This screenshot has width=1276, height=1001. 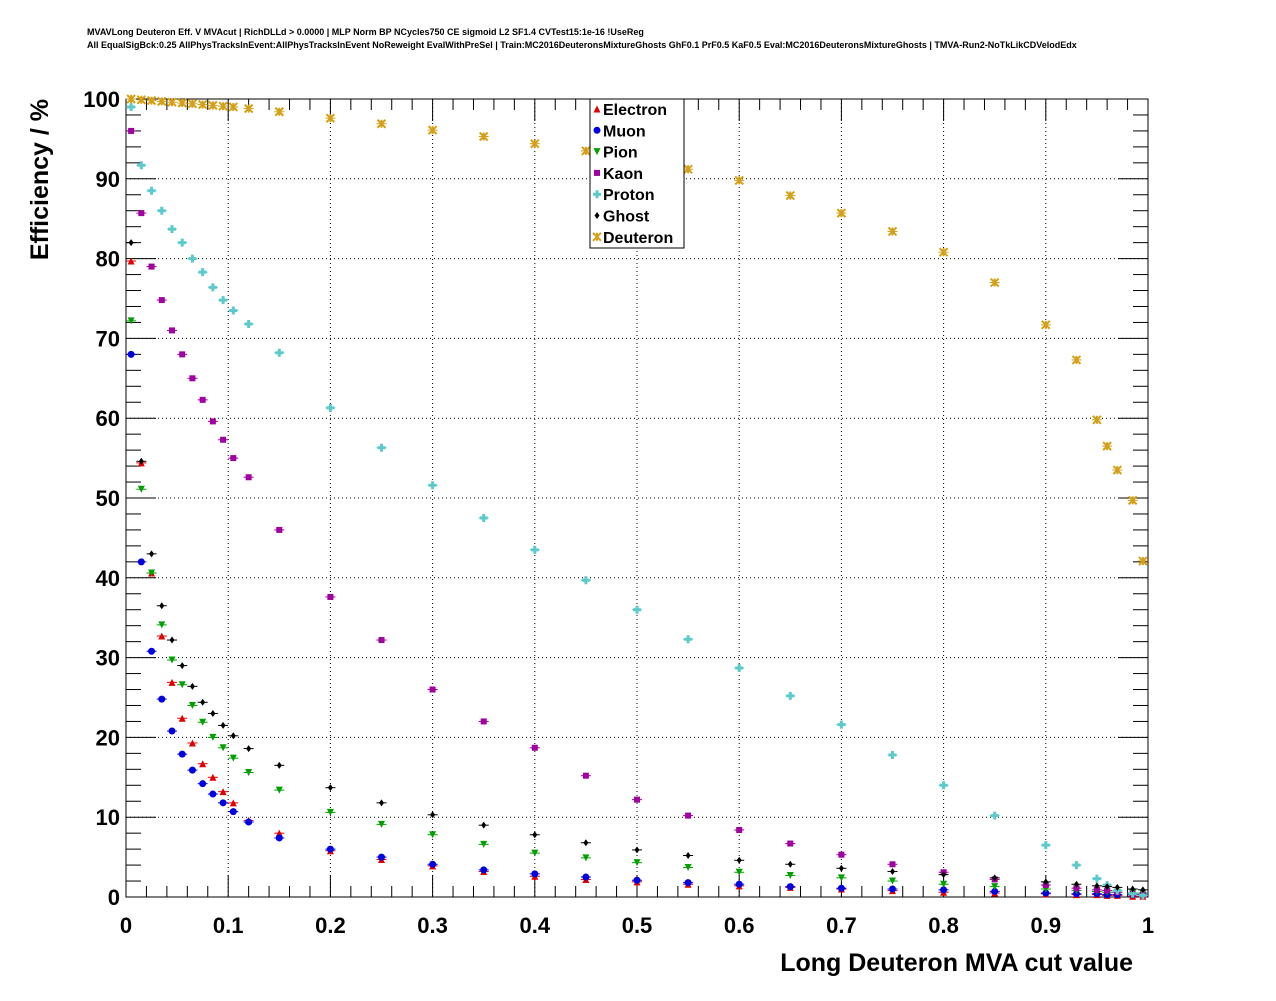 What do you see at coordinates (108, 658) in the screenshot?
I see `y-tick-label: 30` at bounding box center [108, 658].